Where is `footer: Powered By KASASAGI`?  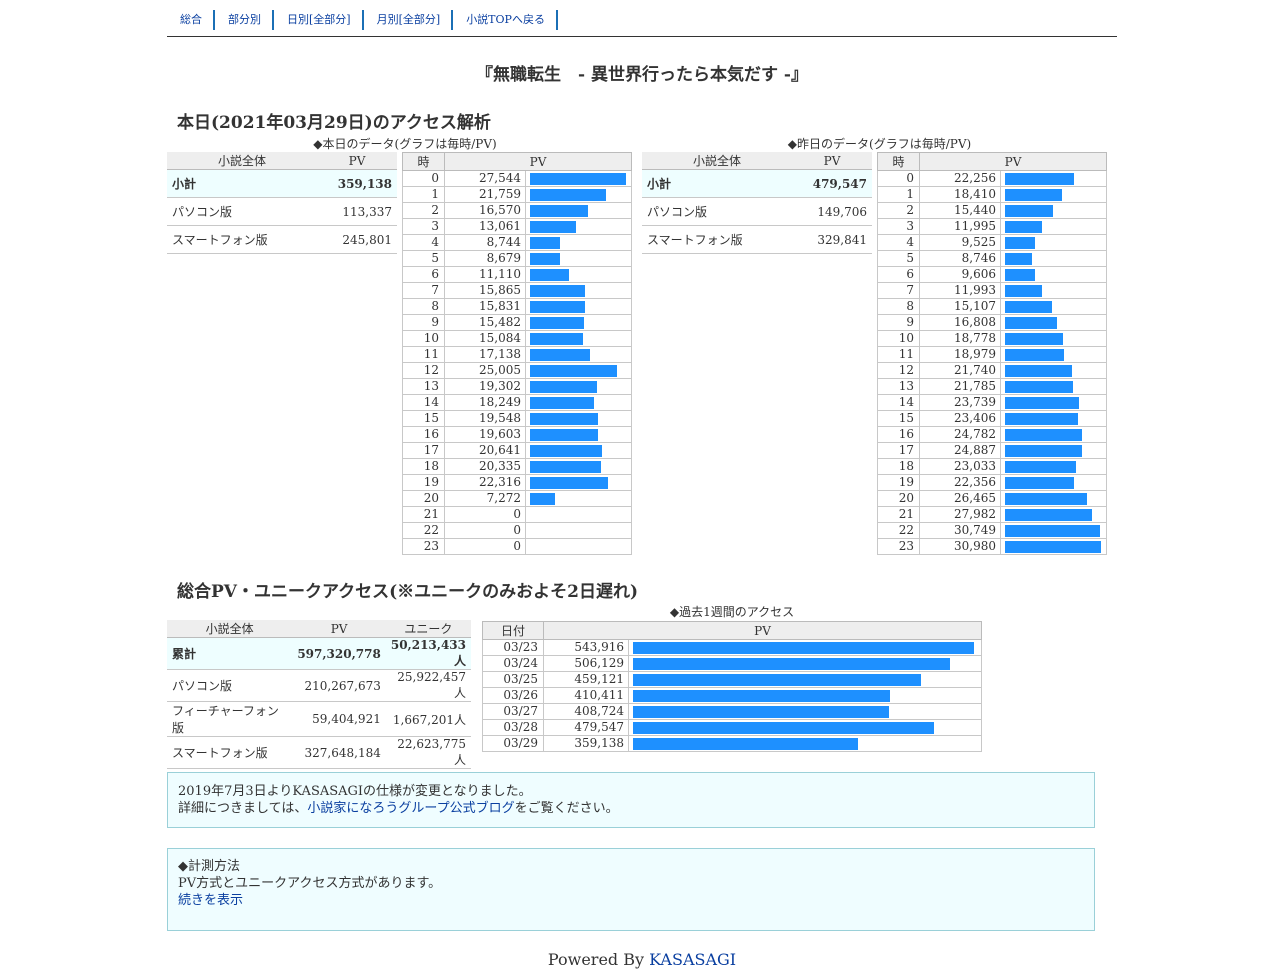
footer: Powered By KASASAGI is located at coordinates (642, 959).